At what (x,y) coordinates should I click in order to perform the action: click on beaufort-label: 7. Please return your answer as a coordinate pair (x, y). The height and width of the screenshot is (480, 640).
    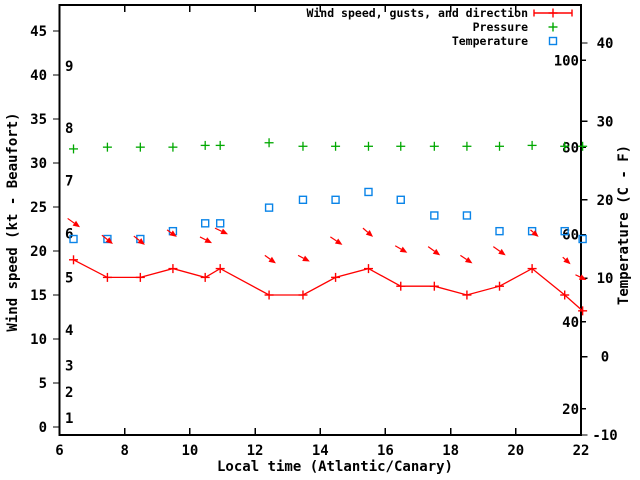
    Looking at the image, I should click on (69, 182).